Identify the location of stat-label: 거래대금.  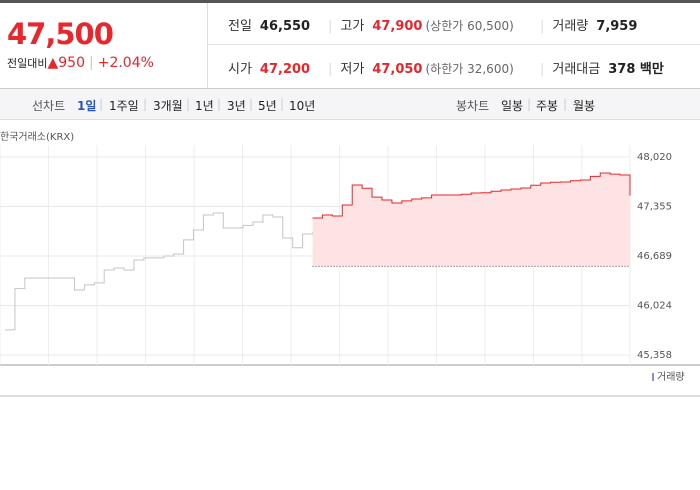
(576, 69).